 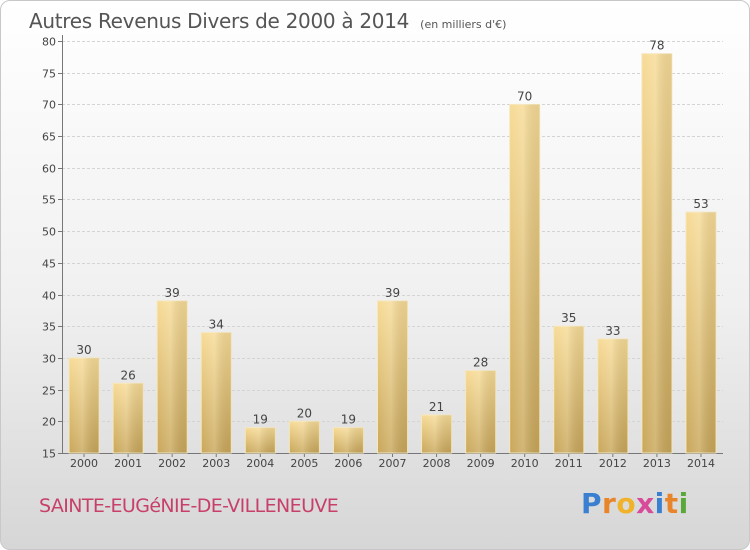 What do you see at coordinates (172, 463) in the screenshot?
I see `x-tick-label: 2002` at bounding box center [172, 463].